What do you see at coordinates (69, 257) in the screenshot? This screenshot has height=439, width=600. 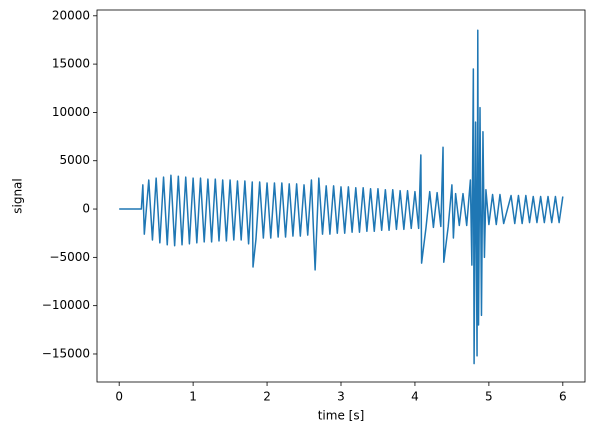 I see `y-tick-label: −5000` at bounding box center [69, 257].